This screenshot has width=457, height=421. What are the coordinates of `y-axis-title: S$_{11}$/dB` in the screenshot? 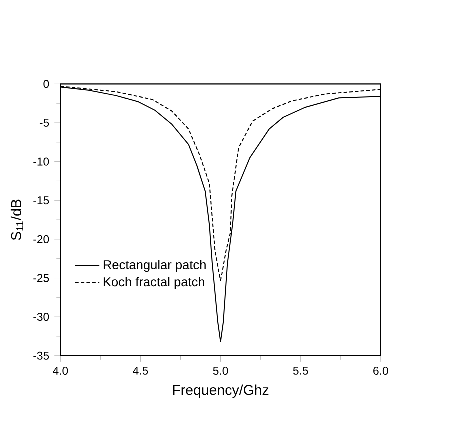 It's located at (17, 220).